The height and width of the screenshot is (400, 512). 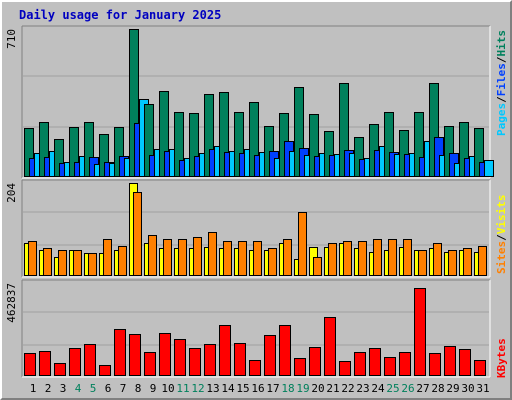 I want to click on day-label-2: 2, so click(x=48, y=388).